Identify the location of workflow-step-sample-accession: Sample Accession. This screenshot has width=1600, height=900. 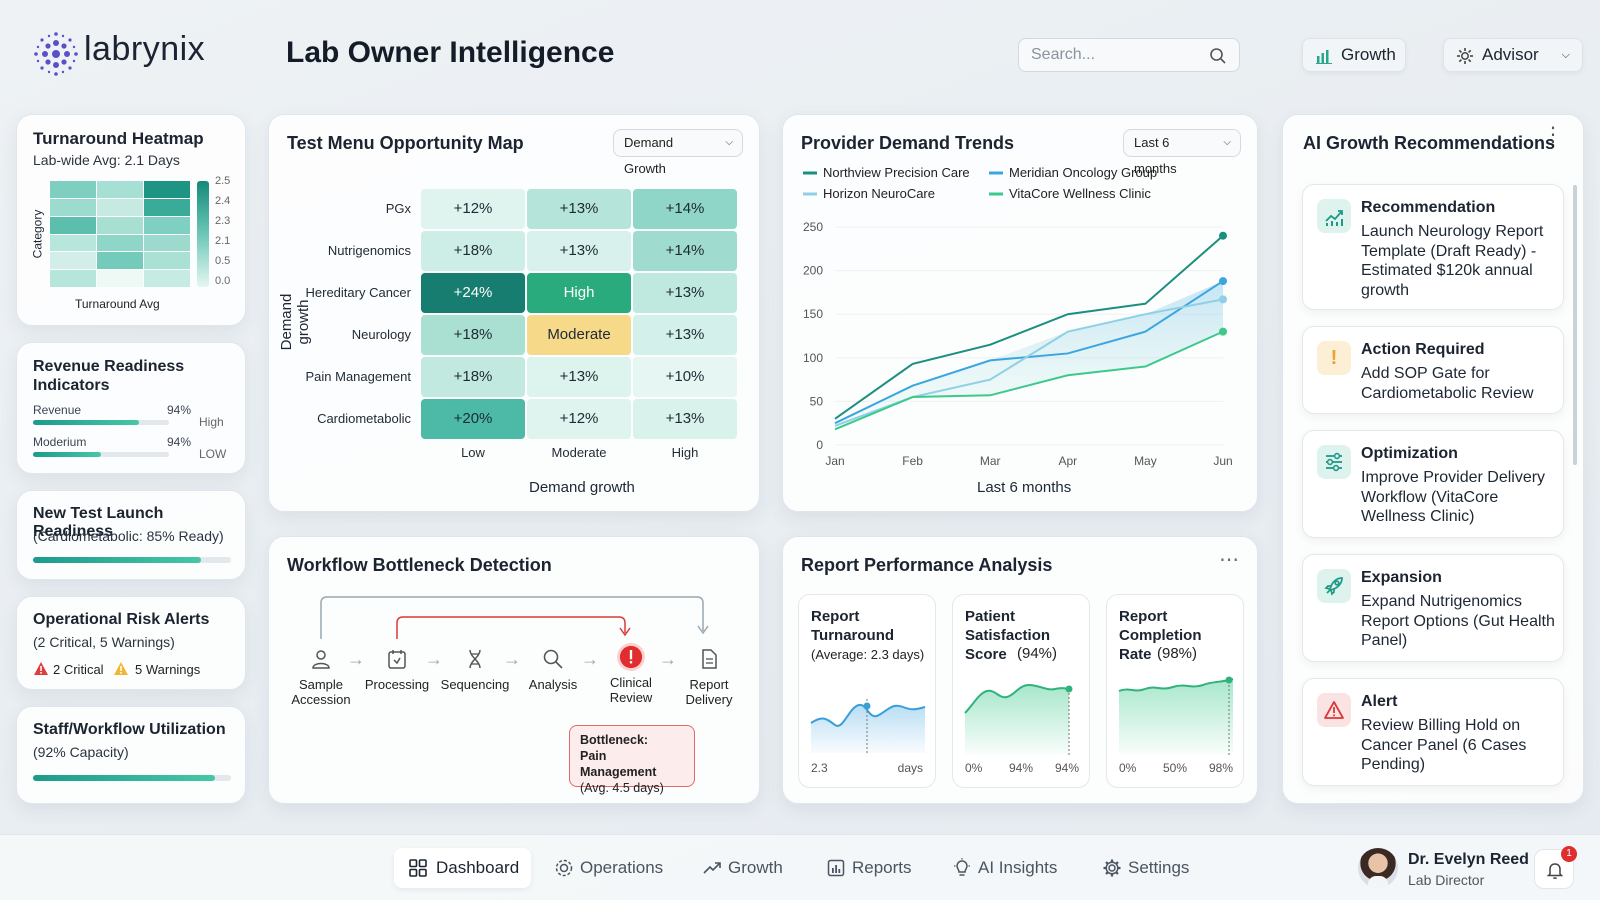
(321, 677).